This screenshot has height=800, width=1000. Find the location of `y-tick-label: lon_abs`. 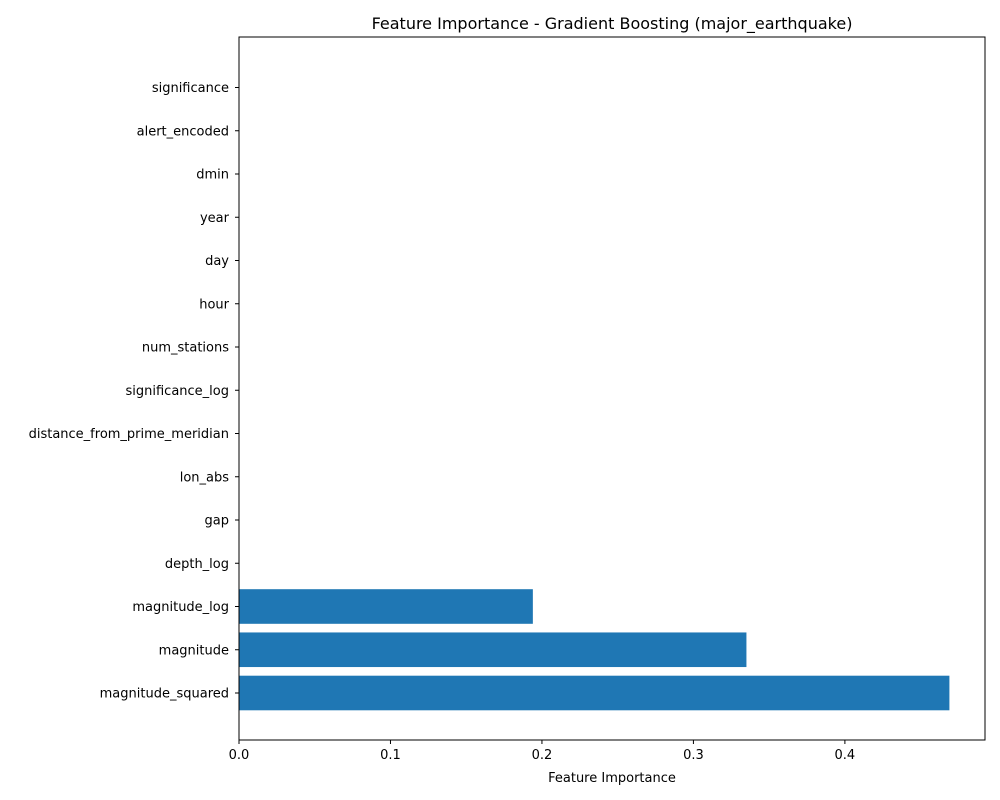

y-tick-label: lon_abs is located at coordinates (205, 477).